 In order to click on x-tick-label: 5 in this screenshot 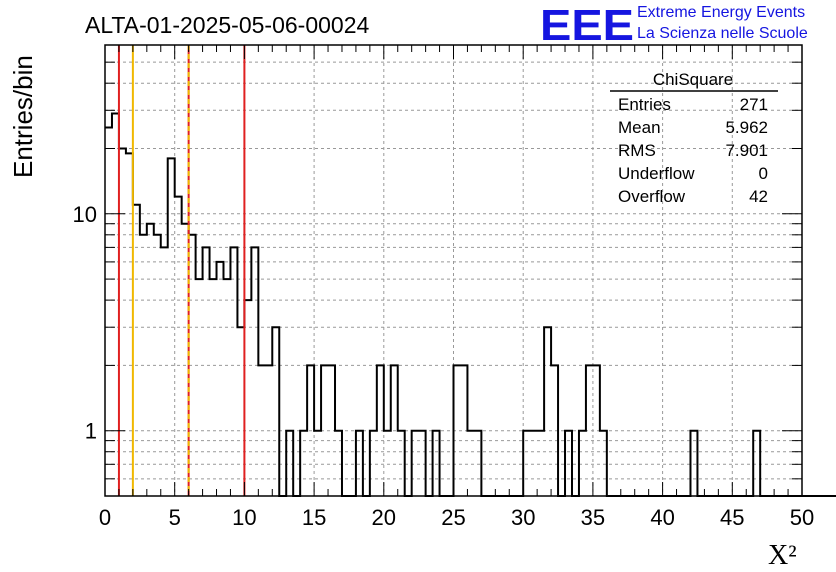, I will do `click(175, 517)`.